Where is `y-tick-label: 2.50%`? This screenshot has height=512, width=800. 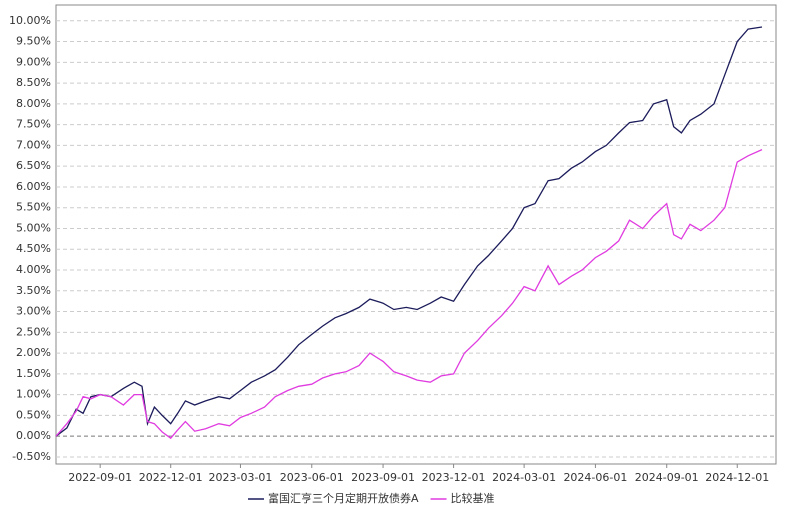 y-tick-label: 2.50% is located at coordinates (33, 331).